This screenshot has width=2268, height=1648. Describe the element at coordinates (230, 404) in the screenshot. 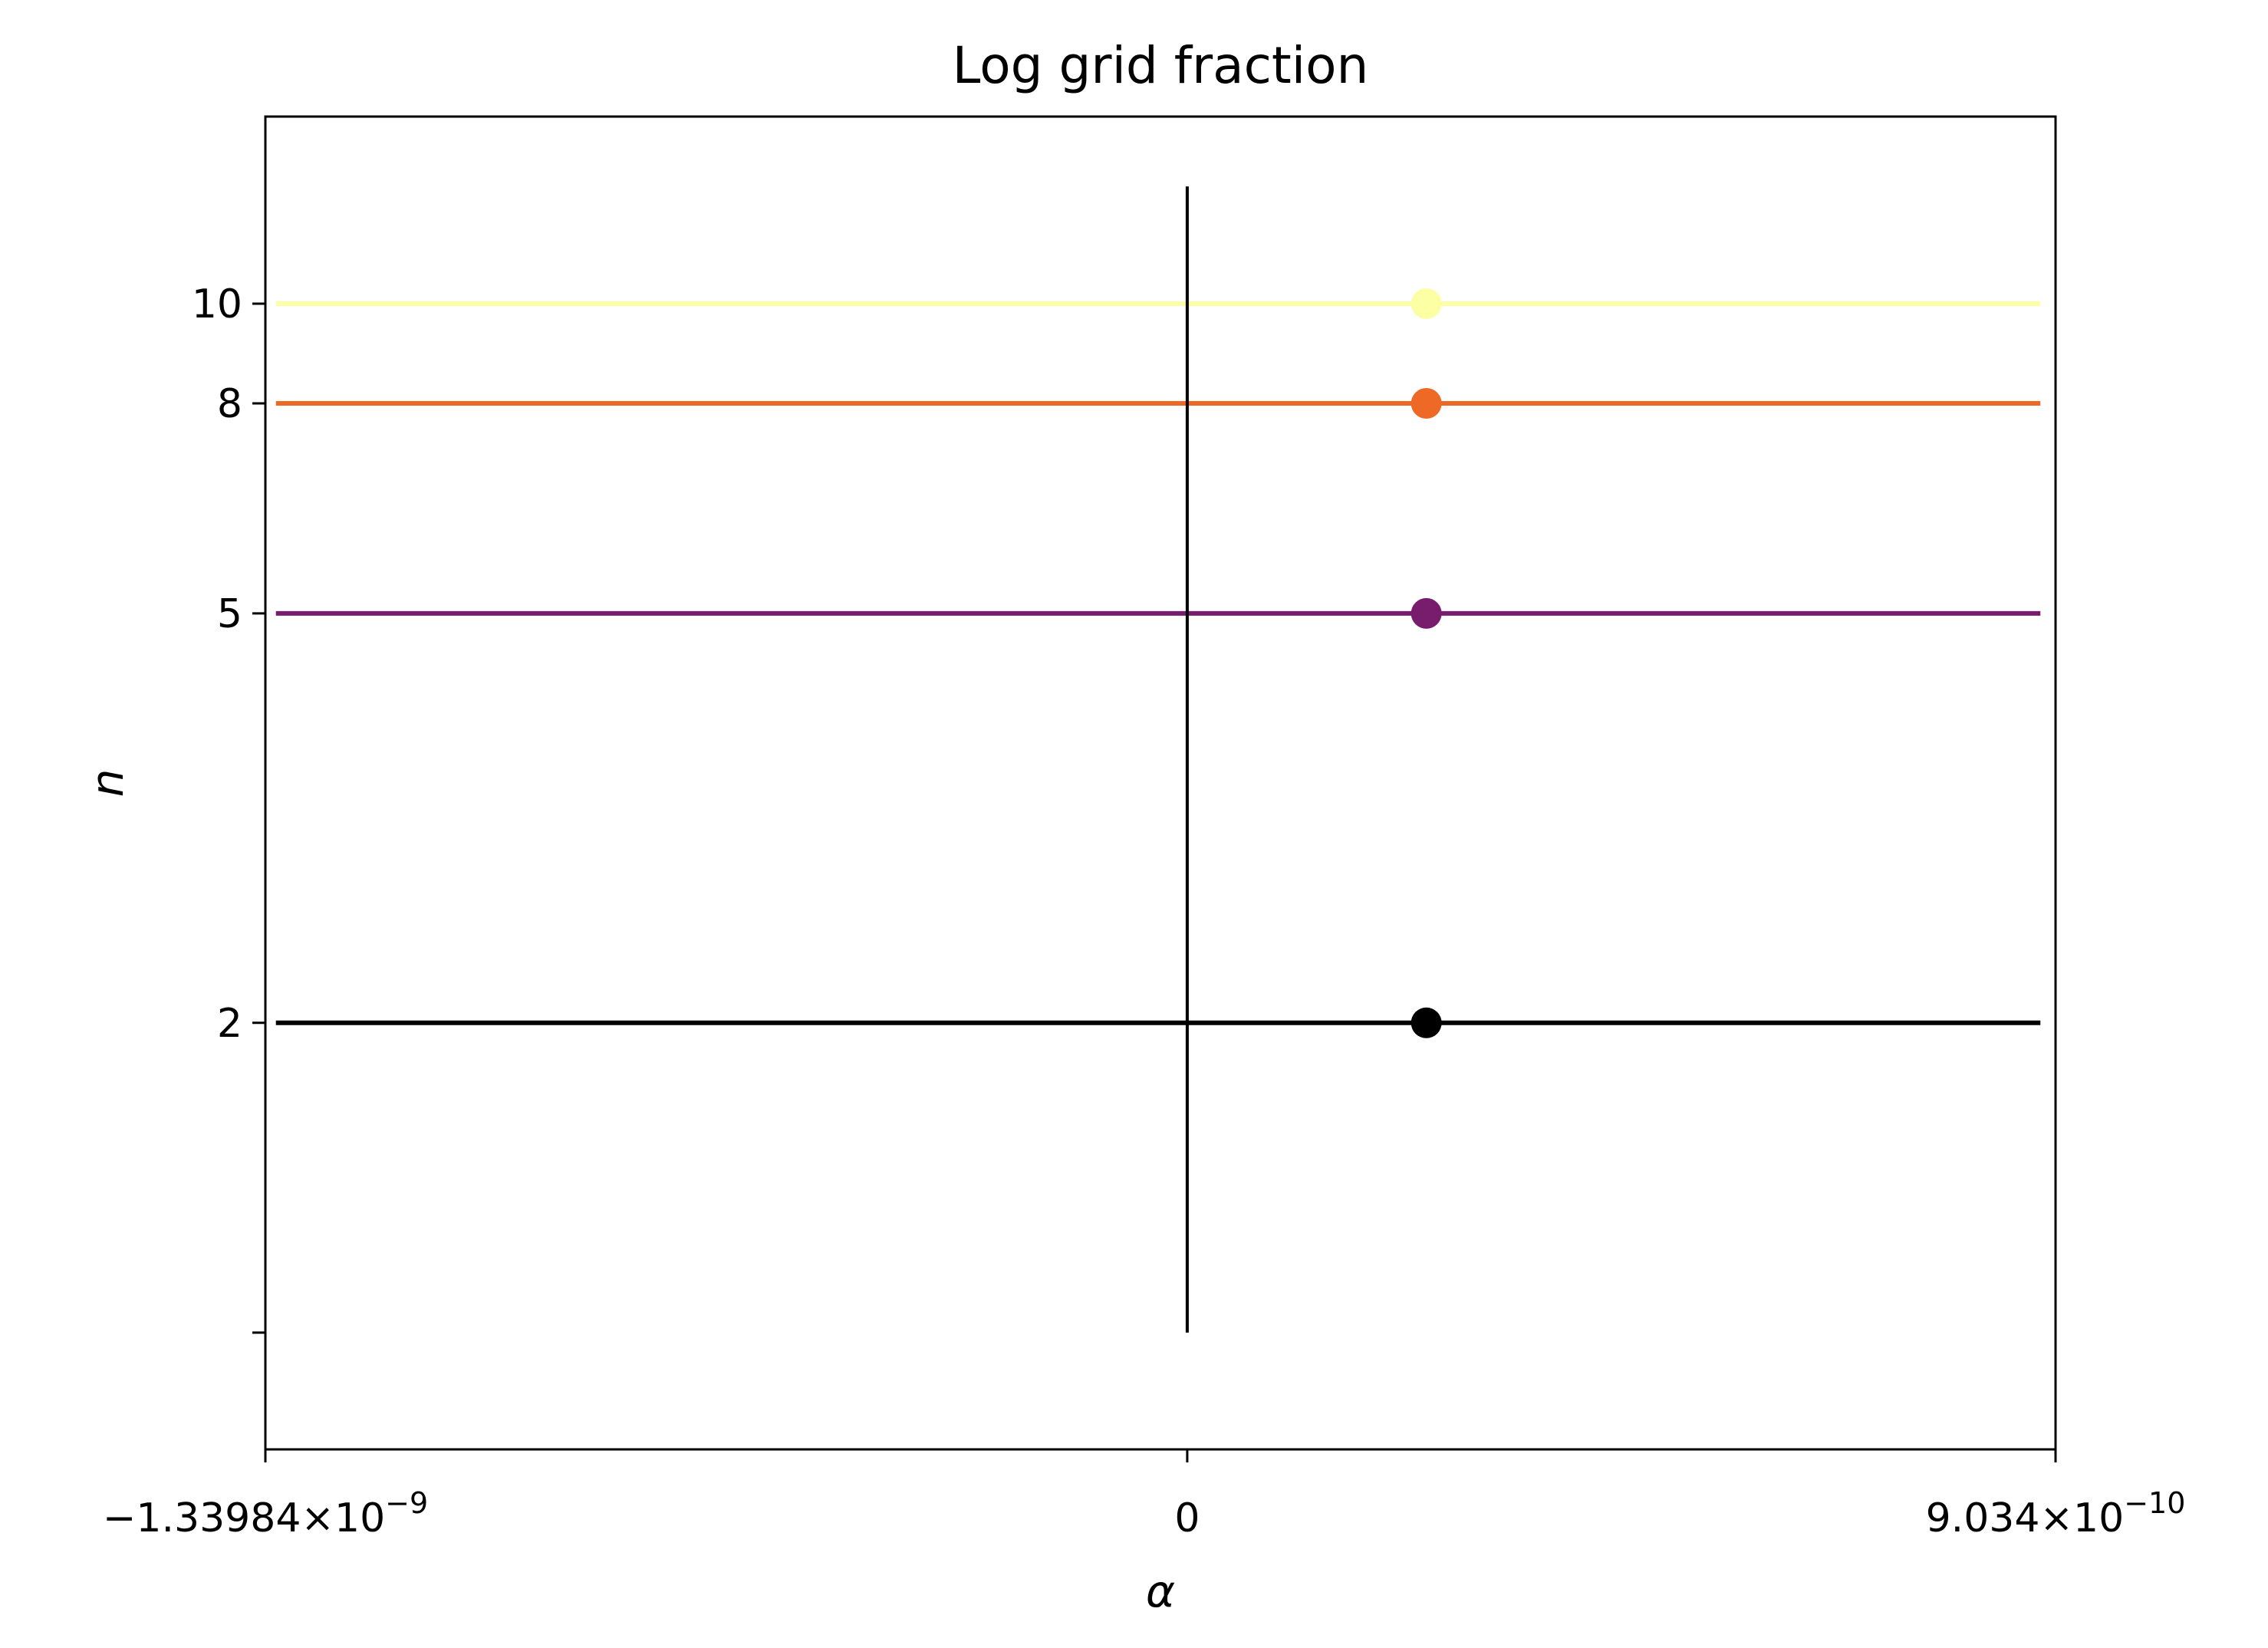

I see `y-tick-label: 8` at that location.